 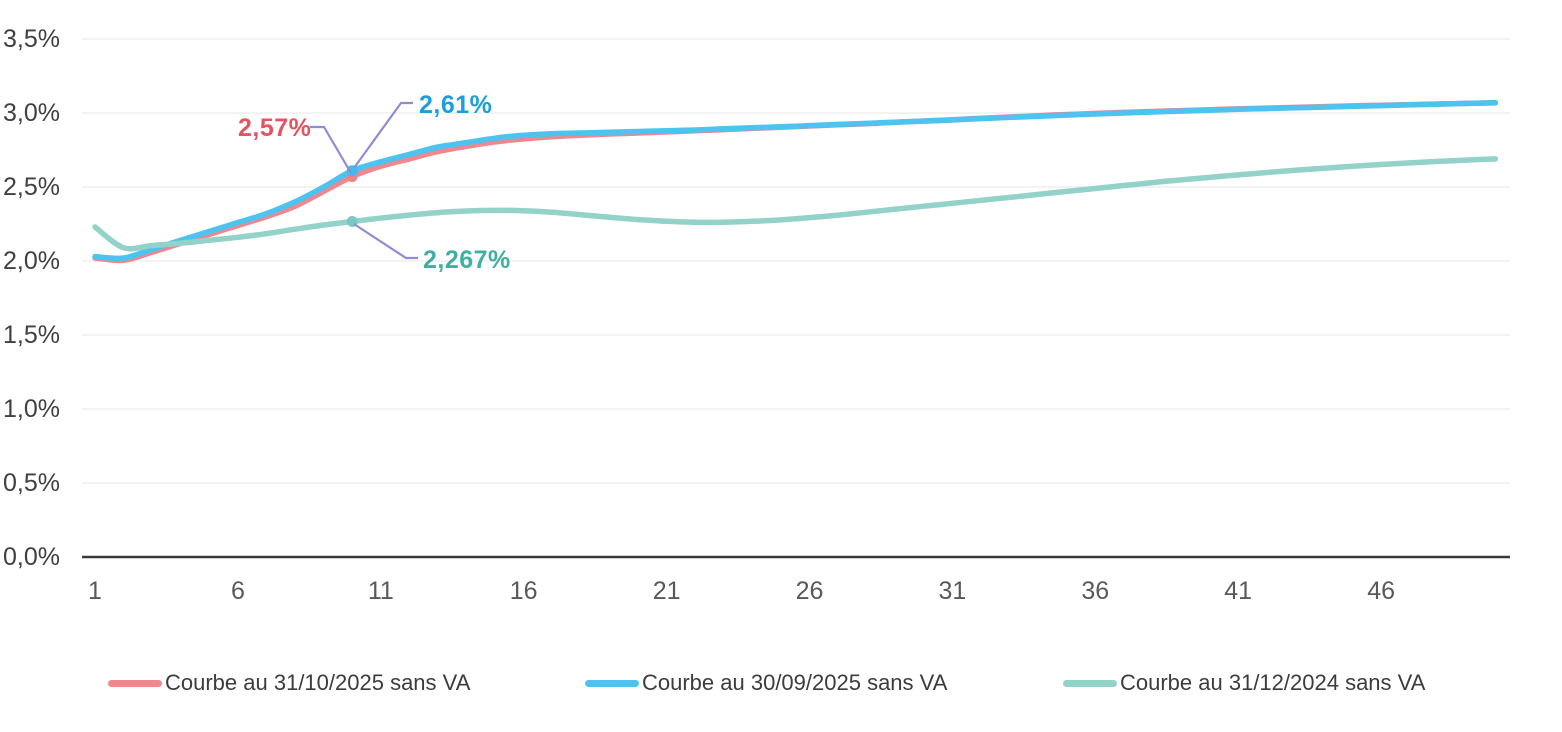 I want to click on callout-line-teal, so click(x=385, y=241).